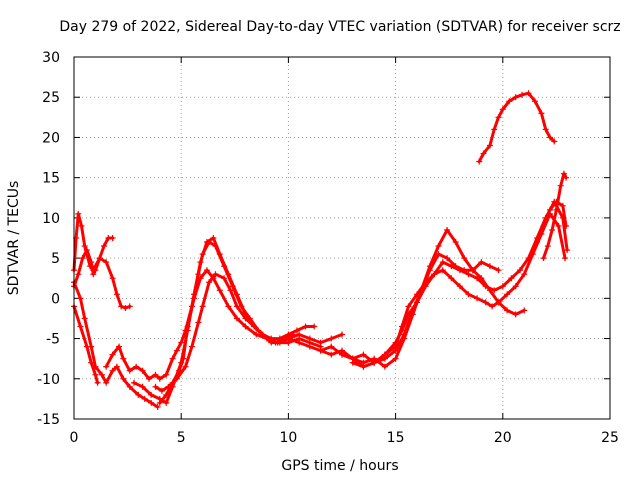 Image resolution: width=640 pixels, height=480 pixels. Describe the element at coordinates (55, 299) in the screenshot. I see `y-tick-label: 0` at that location.